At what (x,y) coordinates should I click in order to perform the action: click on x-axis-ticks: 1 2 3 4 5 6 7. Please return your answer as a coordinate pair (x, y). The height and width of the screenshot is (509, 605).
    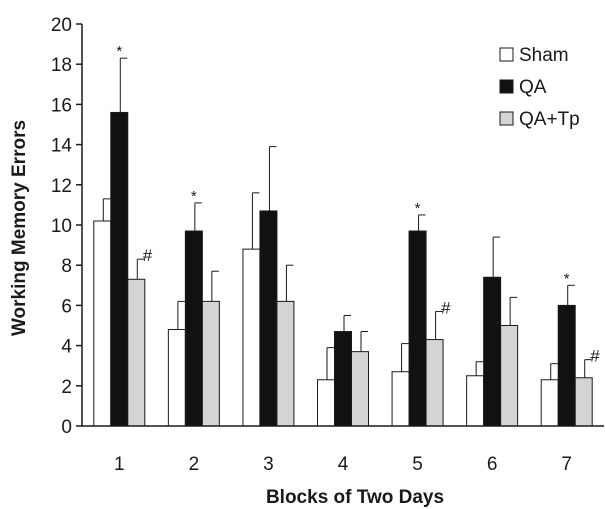
    Looking at the image, I should click on (343, 464).